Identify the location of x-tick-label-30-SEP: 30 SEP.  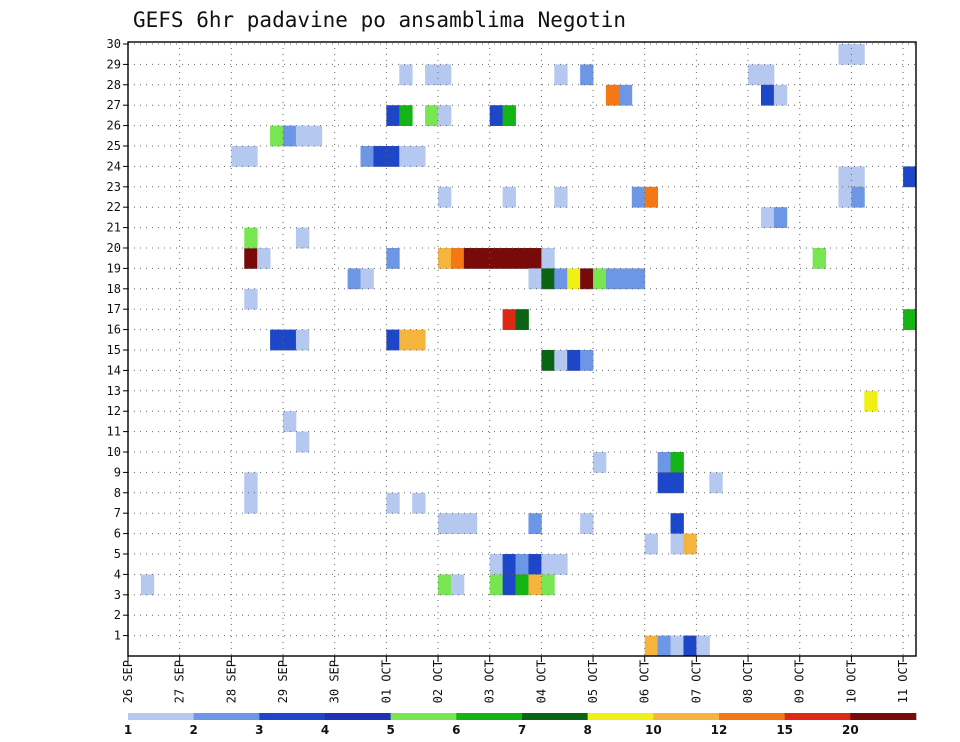
(335, 681).